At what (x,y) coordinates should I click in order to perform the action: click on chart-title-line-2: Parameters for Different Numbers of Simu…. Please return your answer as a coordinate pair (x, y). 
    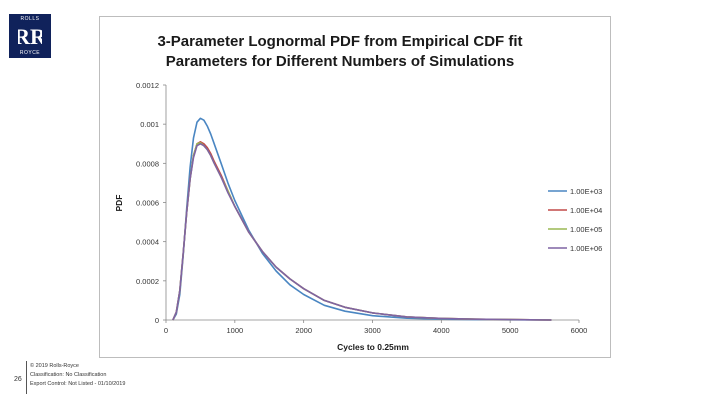
    Looking at the image, I should click on (340, 61).